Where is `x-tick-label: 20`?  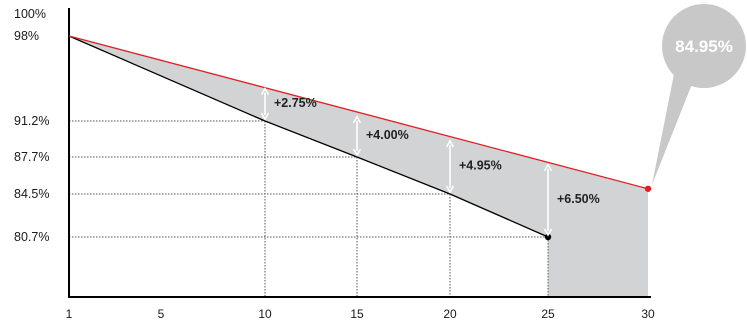
x-tick-label: 20 is located at coordinates (450, 314).